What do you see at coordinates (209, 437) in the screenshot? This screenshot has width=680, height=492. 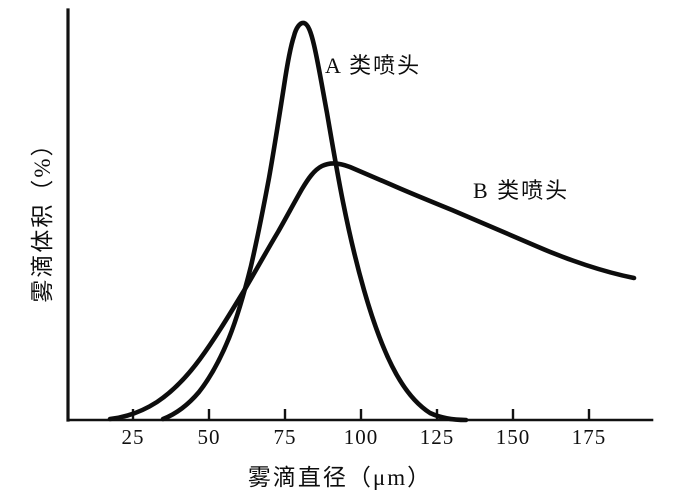 I see `x-tick-label-50: 50` at bounding box center [209, 437].